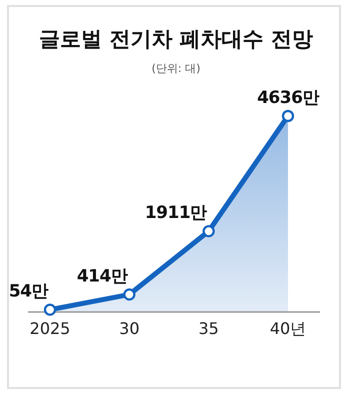 The image size is (348, 402). I want to click on x-tick-label: 40년, so click(288, 328).